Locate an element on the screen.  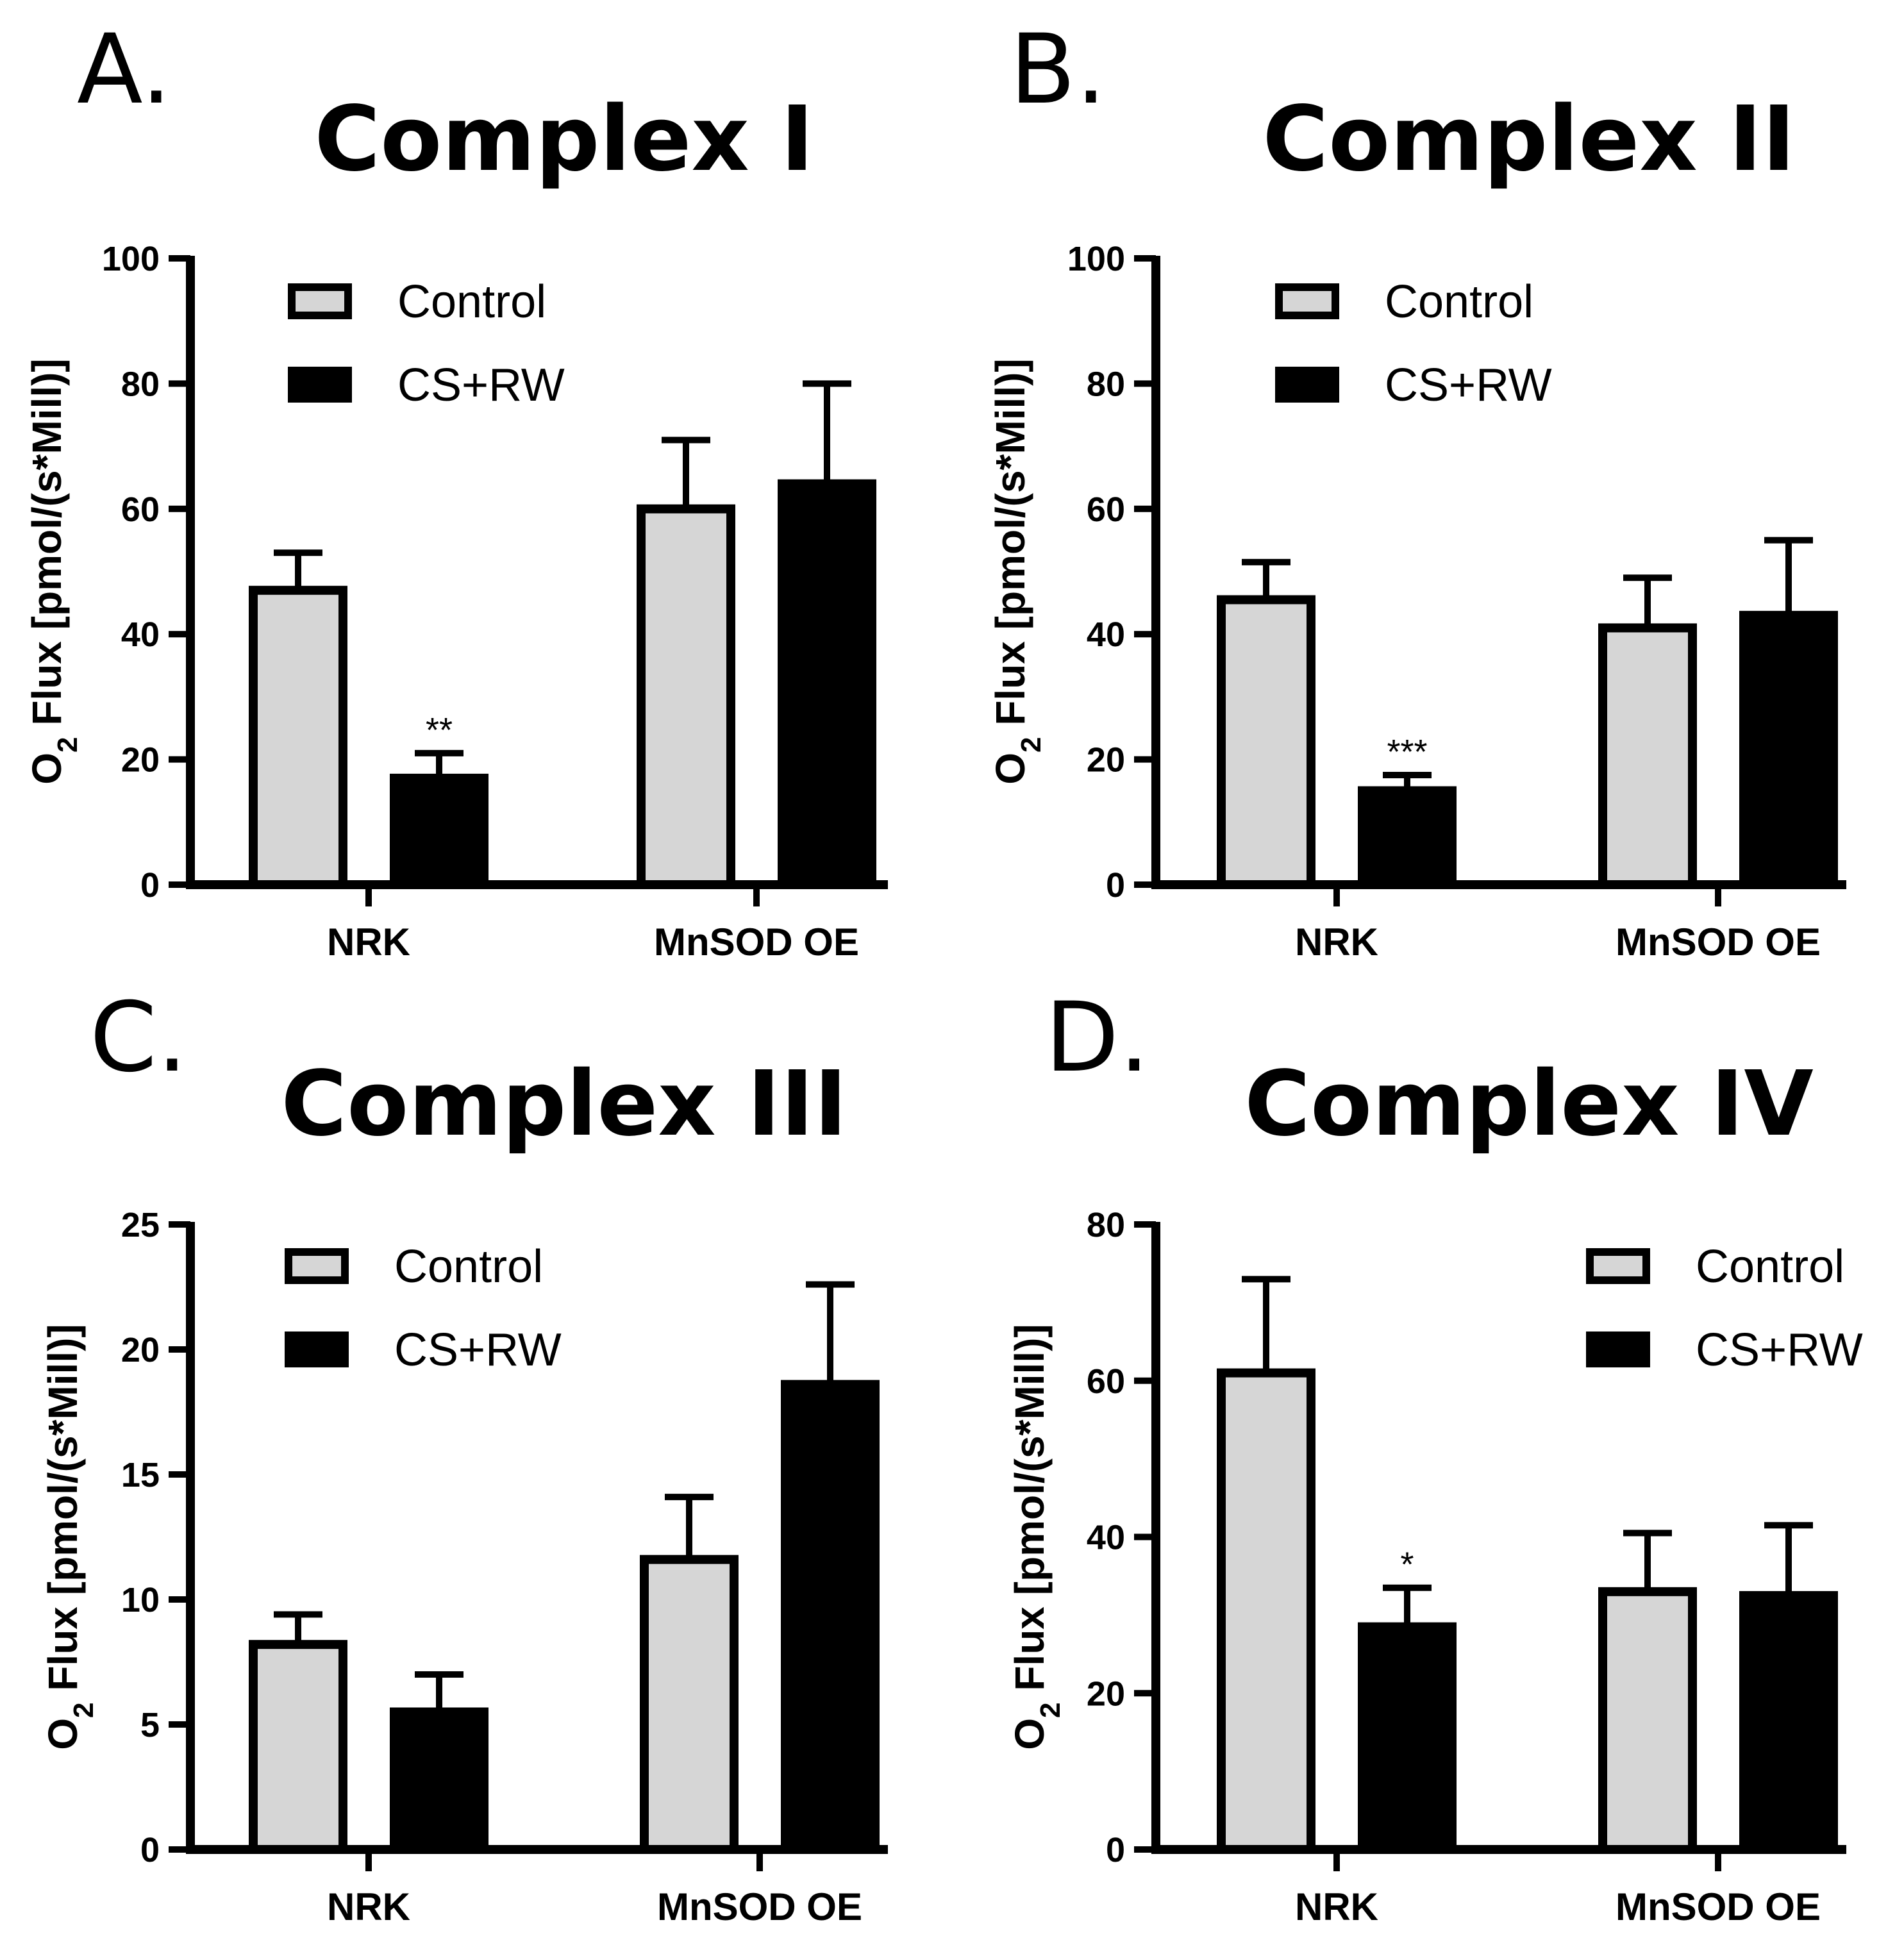
panel-d-y-tick-label: 0 is located at coordinates (1115, 1850).